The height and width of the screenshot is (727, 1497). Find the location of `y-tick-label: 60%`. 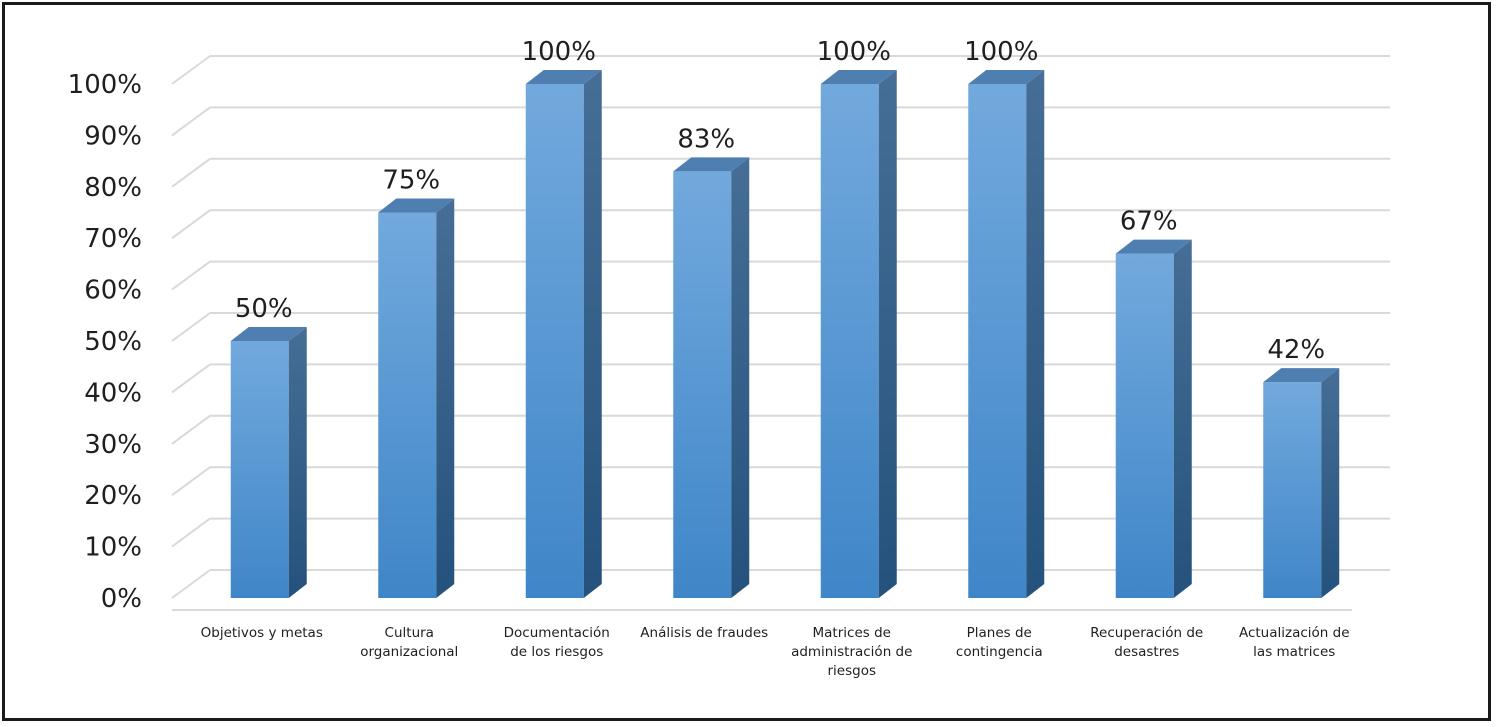

y-tick-label: 60% is located at coordinates (113, 291).